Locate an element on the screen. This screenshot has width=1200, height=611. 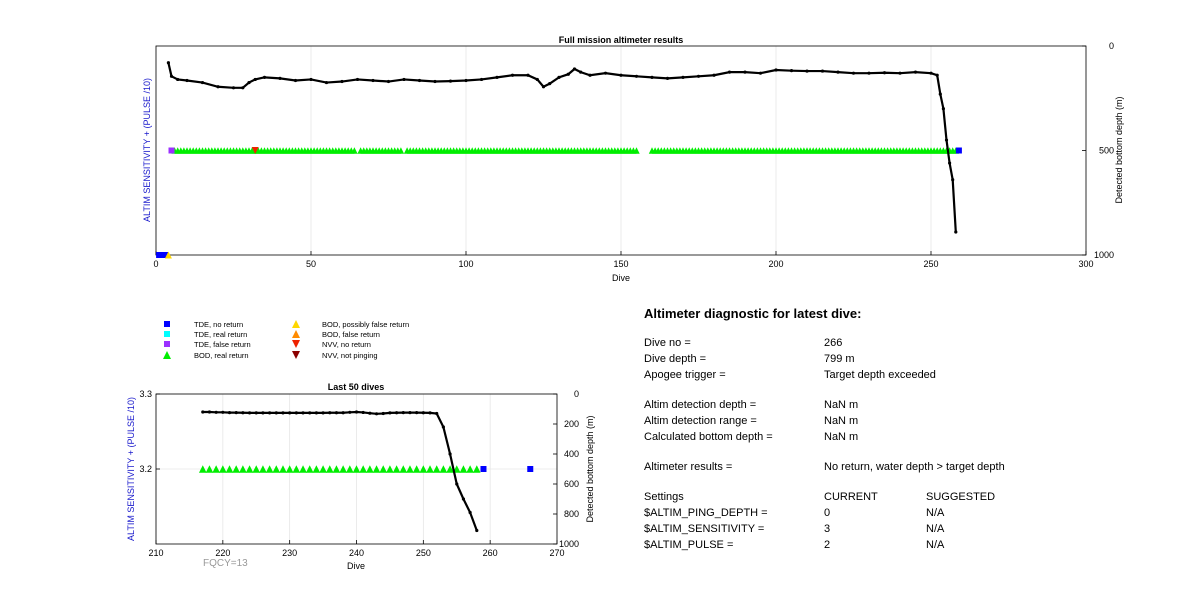
top-y2-ticks: 0 500 1000 is located at coordinates (1098, 150).